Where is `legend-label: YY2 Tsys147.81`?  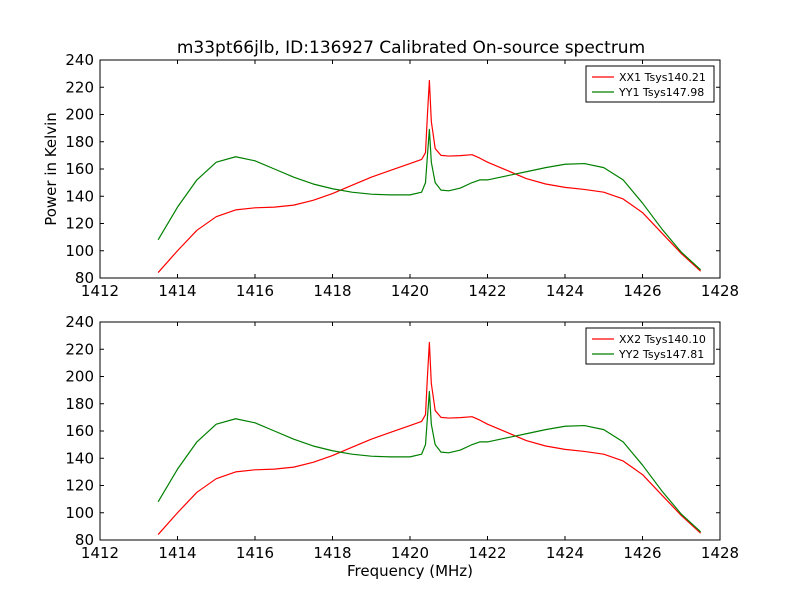 legend-label: YY2 Tsys147.81 is located at coordinates (661, 354).